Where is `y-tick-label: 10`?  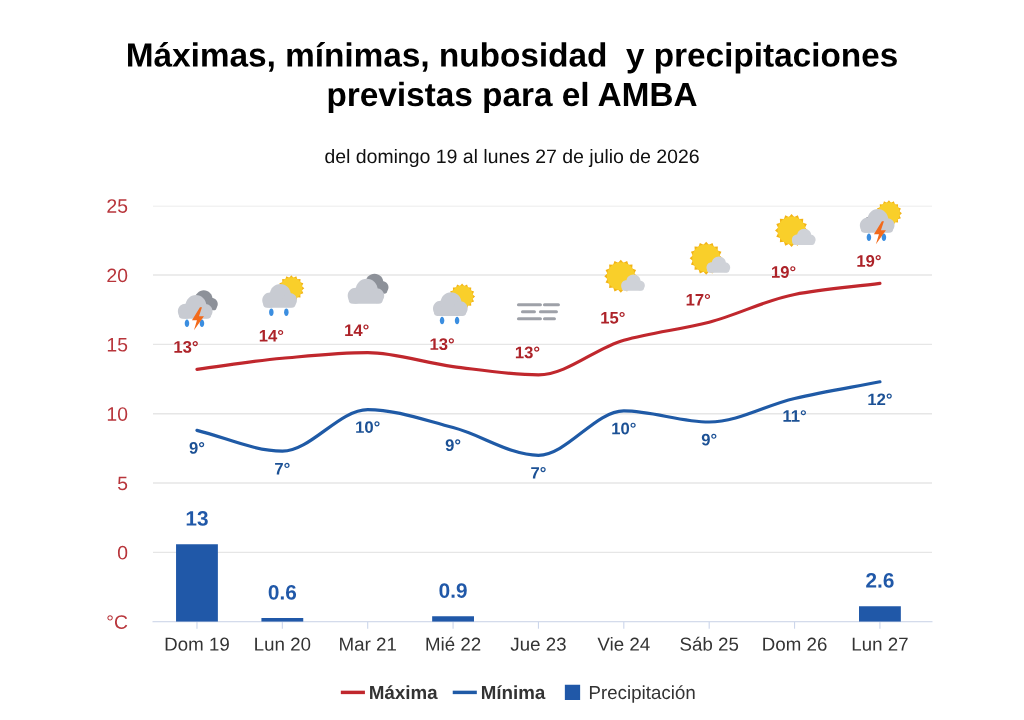
y-tick-label: 10 is located at coordinates (117, 414).